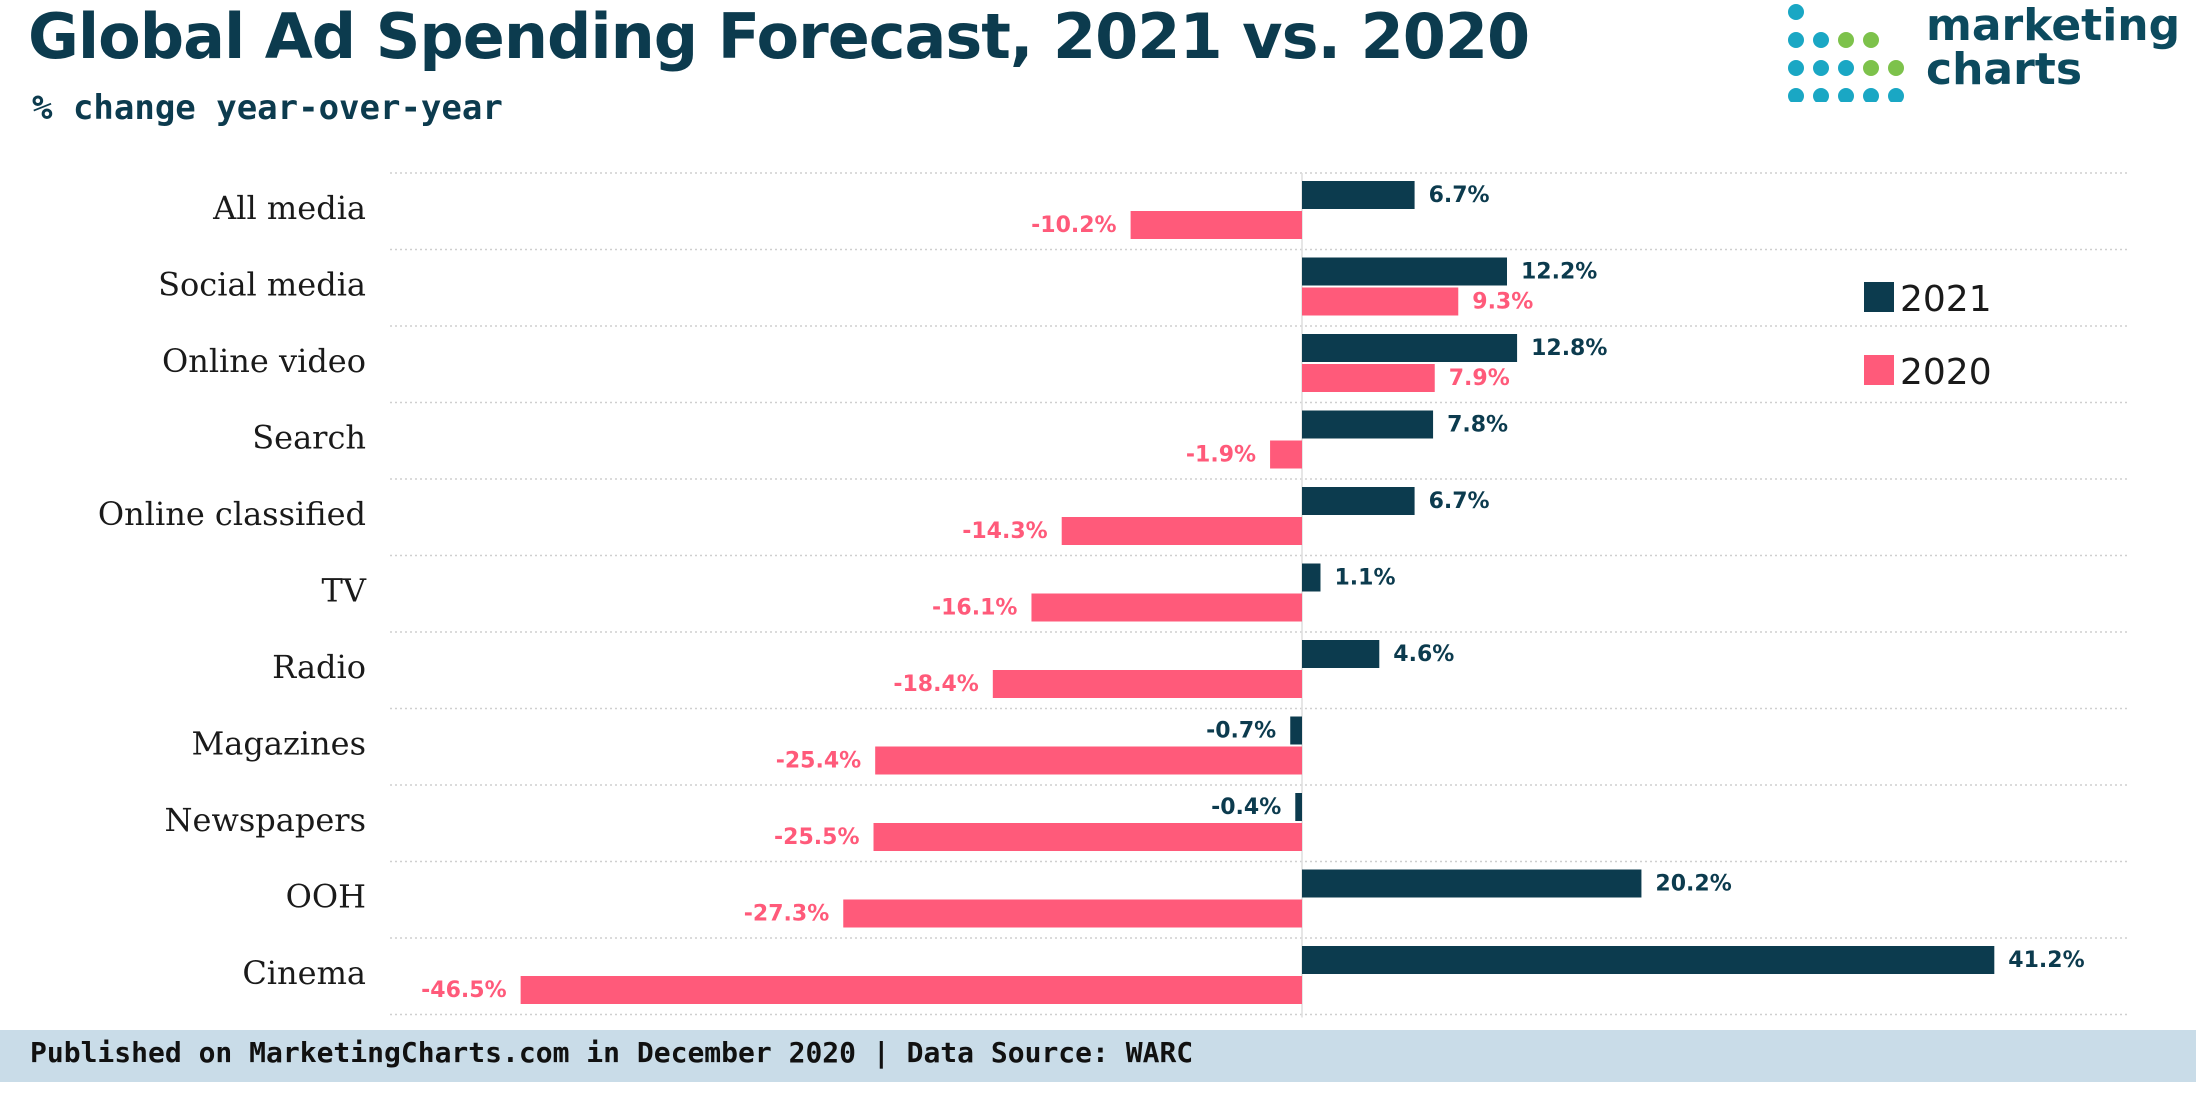  I want to click on bar-2021-cinema, so click(1648, 960).